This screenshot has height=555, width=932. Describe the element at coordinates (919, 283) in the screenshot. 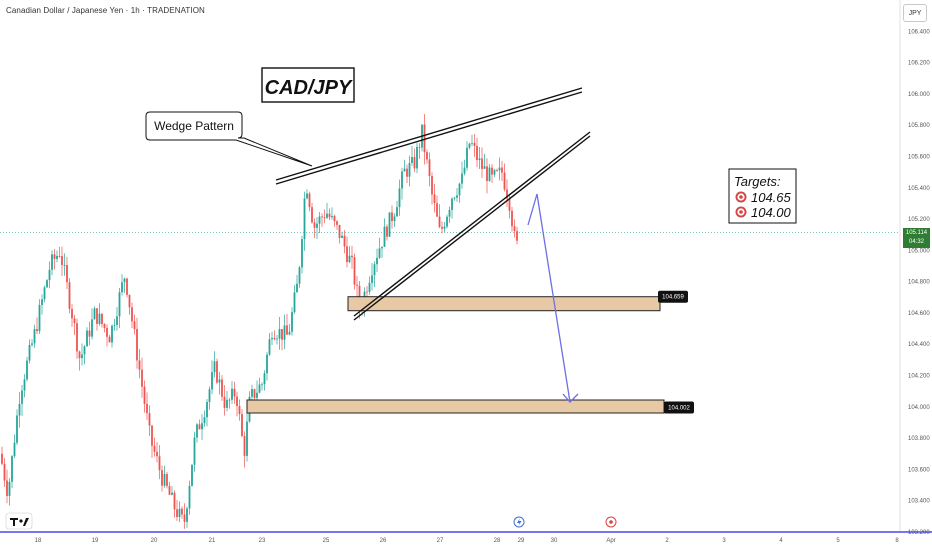

I see `y-tick-label: 104.800` at that location.